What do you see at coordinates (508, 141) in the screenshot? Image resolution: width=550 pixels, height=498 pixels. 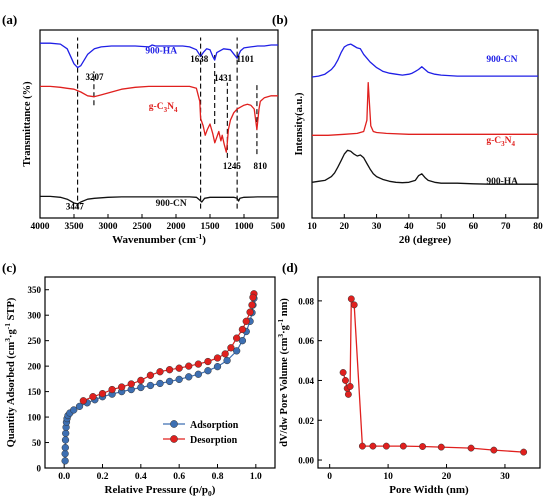 I see `series-label-text: N` at bounding box center [508, 141].